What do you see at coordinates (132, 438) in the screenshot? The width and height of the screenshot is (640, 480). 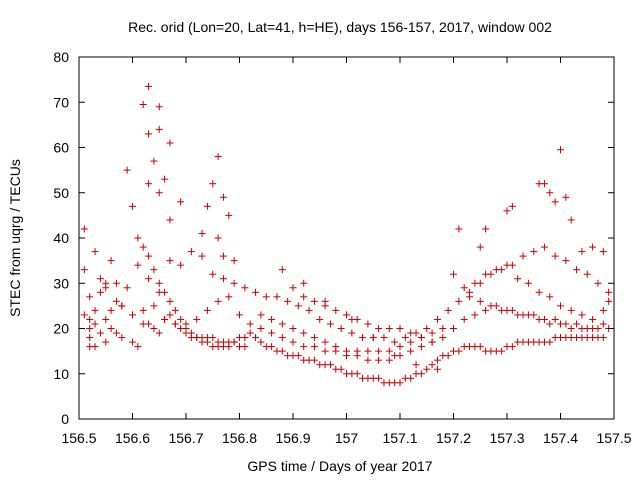 I see `x-tick-label: 156.6` at bounding box center [132, 438].